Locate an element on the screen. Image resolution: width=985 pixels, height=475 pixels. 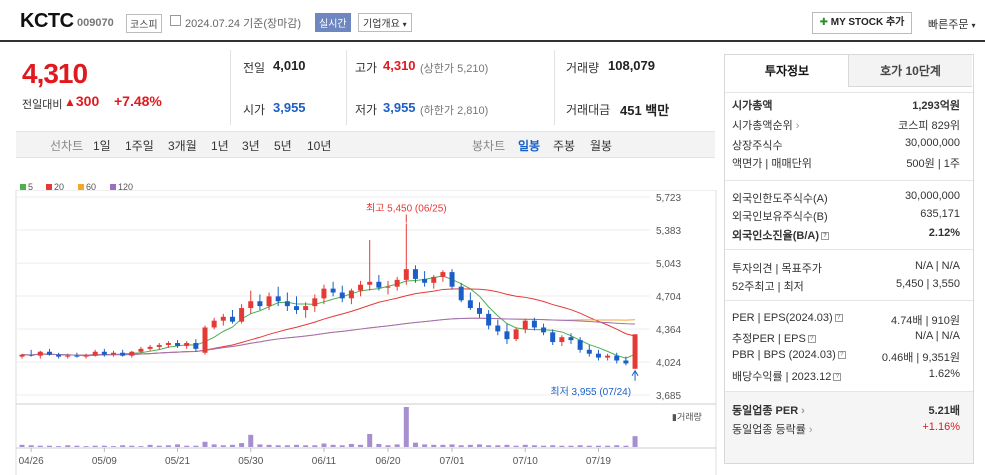
invest-row-label-text: 외국인보유주식수(B) is located at coordinates (780, 217).